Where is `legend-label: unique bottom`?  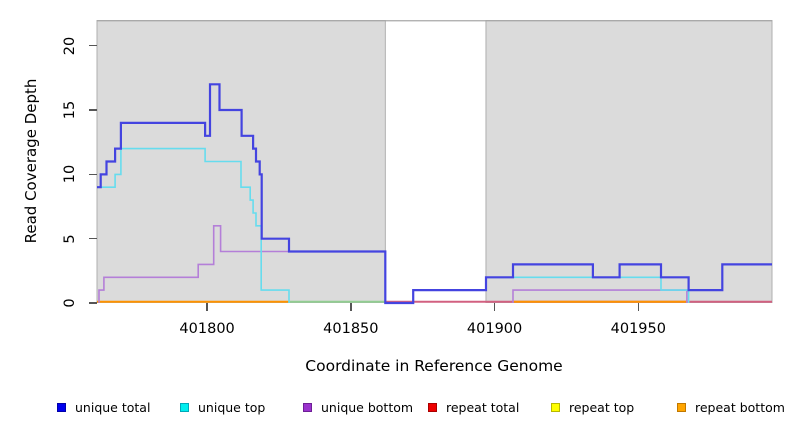
legend-label: unique bottom is located at coordinates (367, 407).